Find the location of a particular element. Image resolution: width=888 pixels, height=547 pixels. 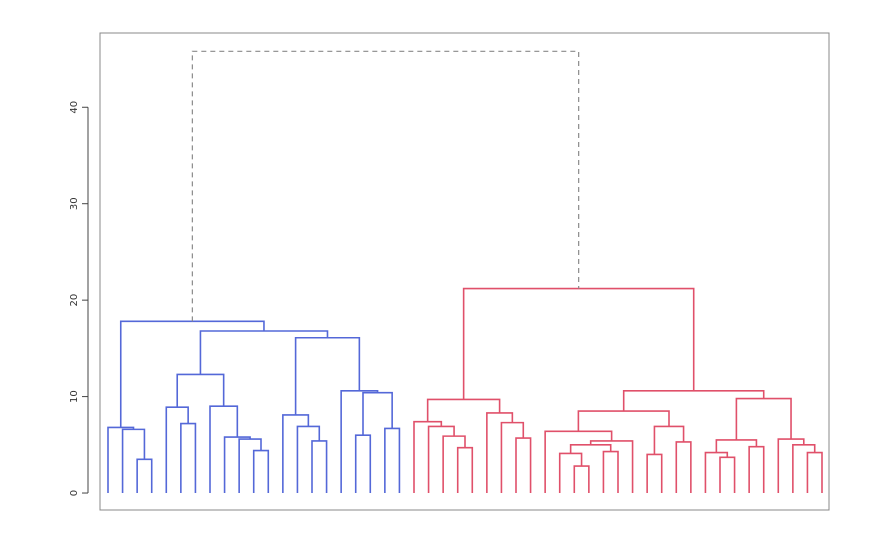

y-tick-label: 20 is located at coordinates (74, 300).